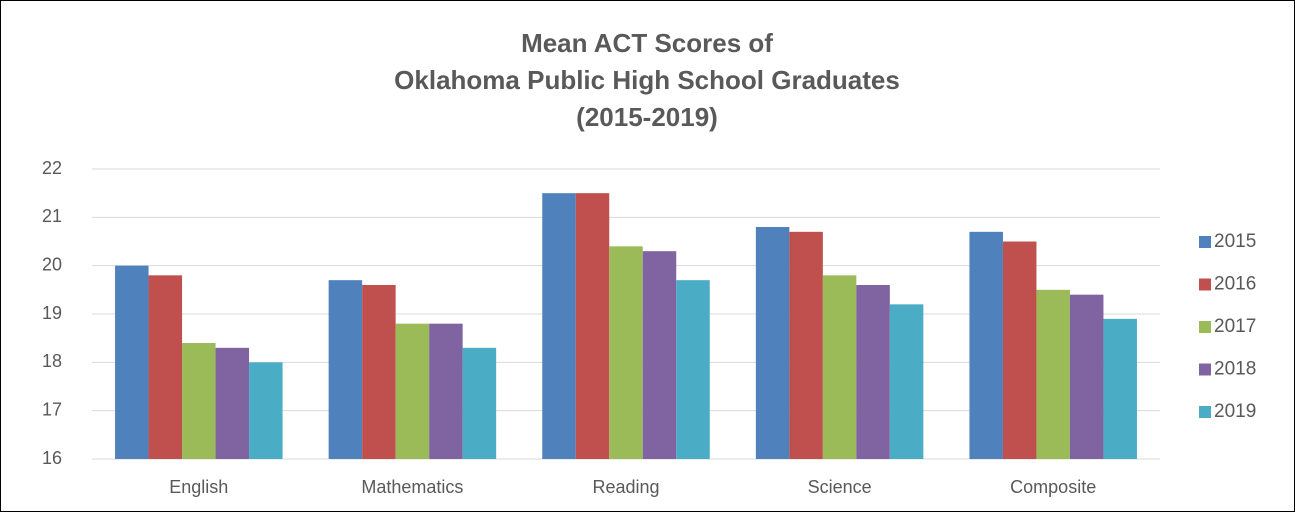  Describe the element at coordinates (52, 264) in the screenshot. I see `y-tick-label: 20` at that location.